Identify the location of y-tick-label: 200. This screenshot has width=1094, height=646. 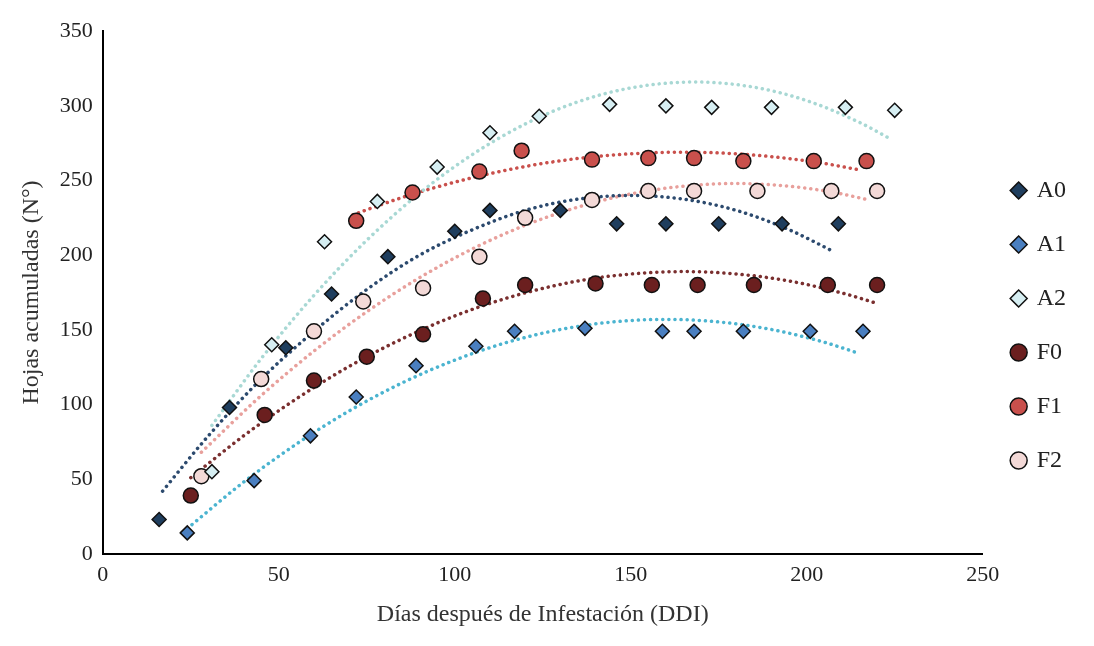
(76, 253).